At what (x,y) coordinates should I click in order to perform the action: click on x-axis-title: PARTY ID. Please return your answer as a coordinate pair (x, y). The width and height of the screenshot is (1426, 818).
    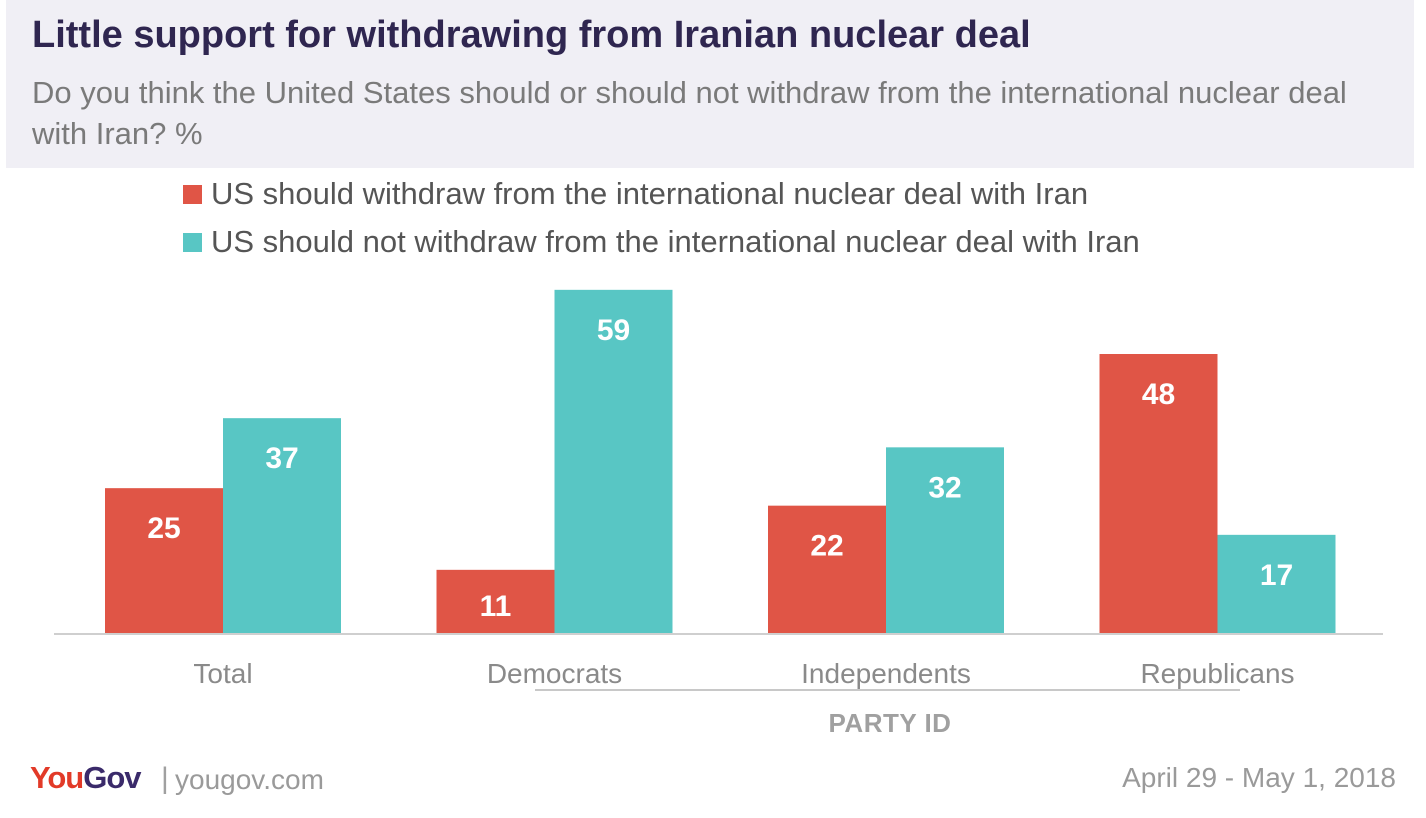
    Looking at the image, I should click on (890, 723).